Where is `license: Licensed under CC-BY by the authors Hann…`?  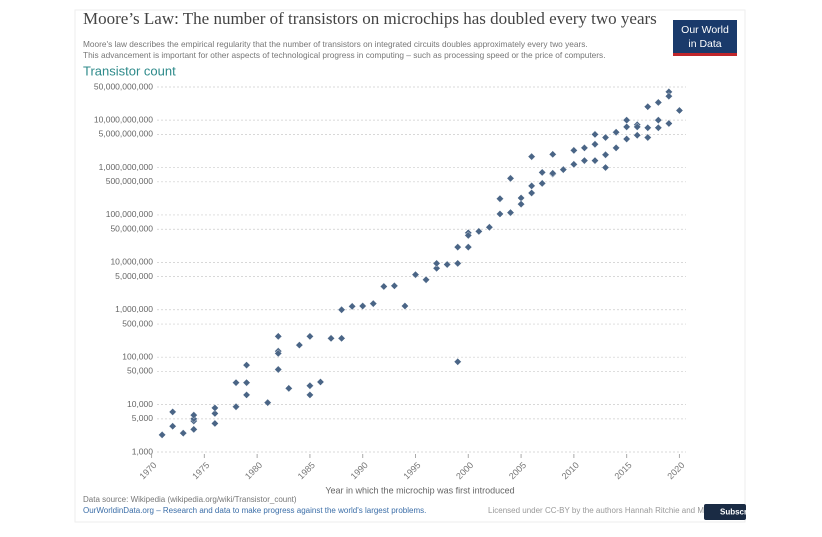
license: Licensed under CC-BY by the authors Hann… is located at coordinates (596, 510).